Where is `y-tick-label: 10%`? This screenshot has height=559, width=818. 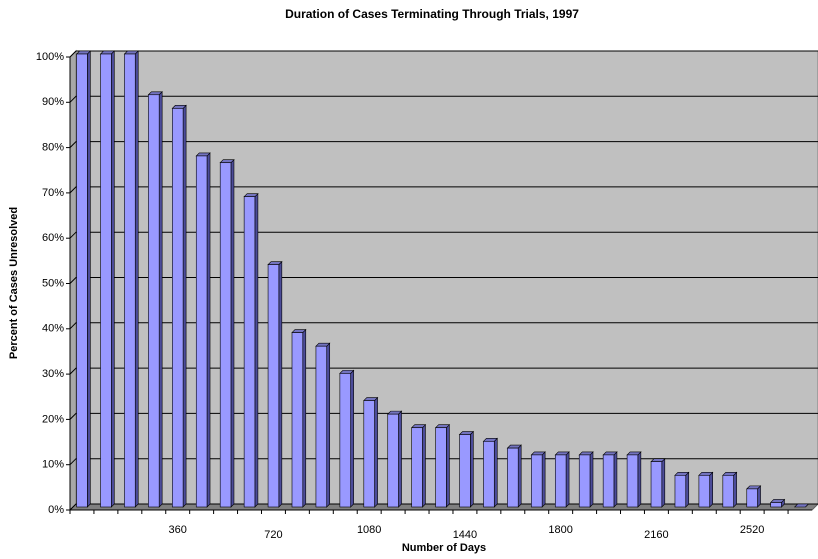 y-tick-label: 10% is located at coordinates (53, 465).